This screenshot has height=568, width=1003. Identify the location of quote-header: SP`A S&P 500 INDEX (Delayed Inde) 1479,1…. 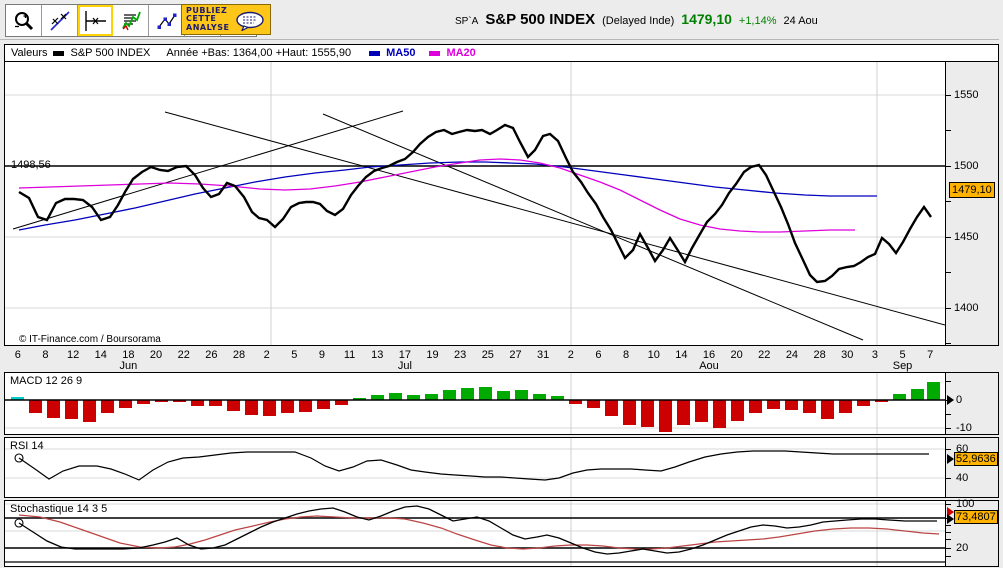
(640, 19).